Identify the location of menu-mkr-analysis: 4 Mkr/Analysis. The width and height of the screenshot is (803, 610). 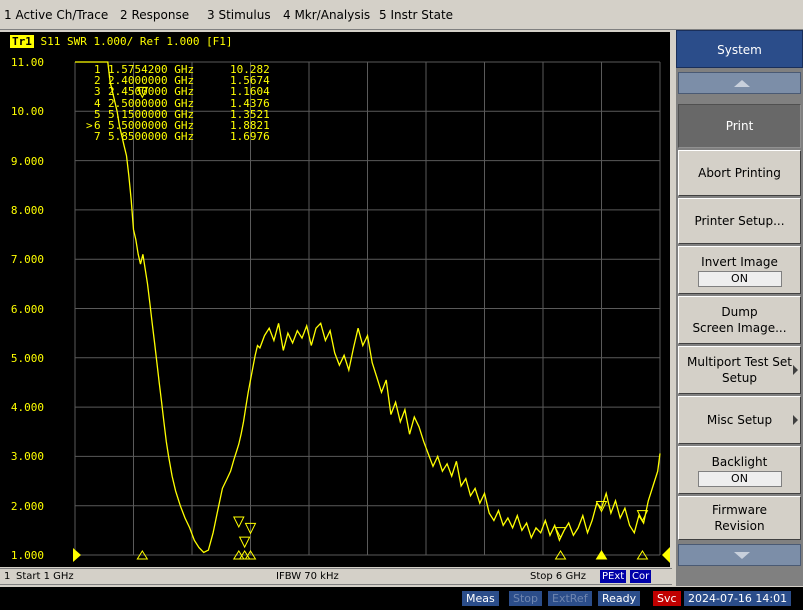
(327, 15).